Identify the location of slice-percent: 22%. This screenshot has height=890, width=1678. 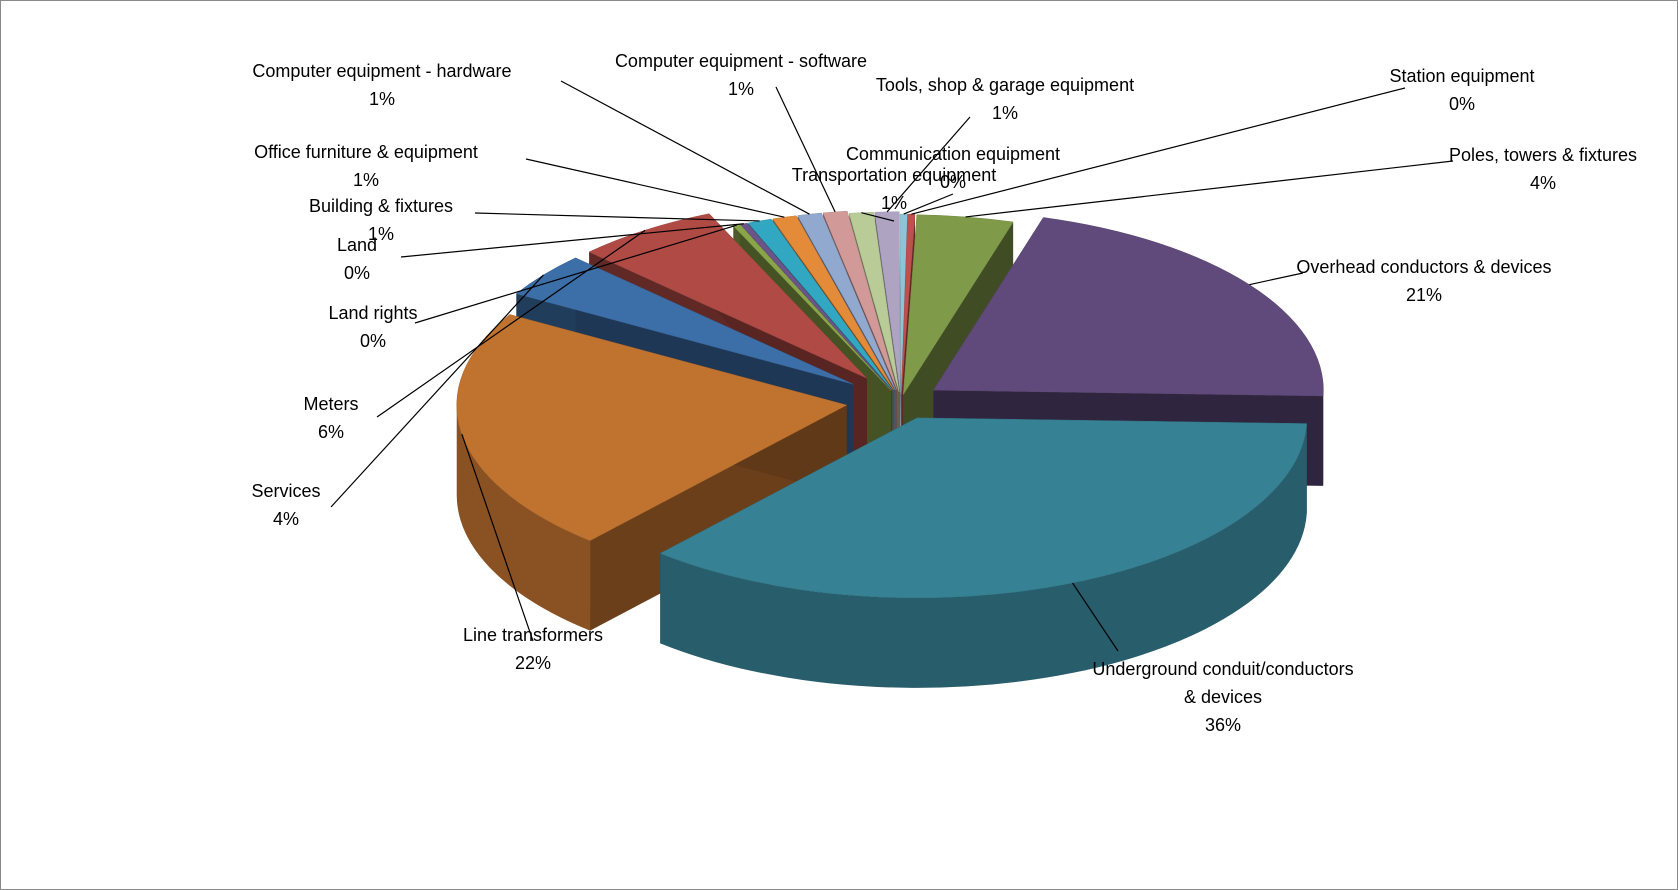
(533, 663).